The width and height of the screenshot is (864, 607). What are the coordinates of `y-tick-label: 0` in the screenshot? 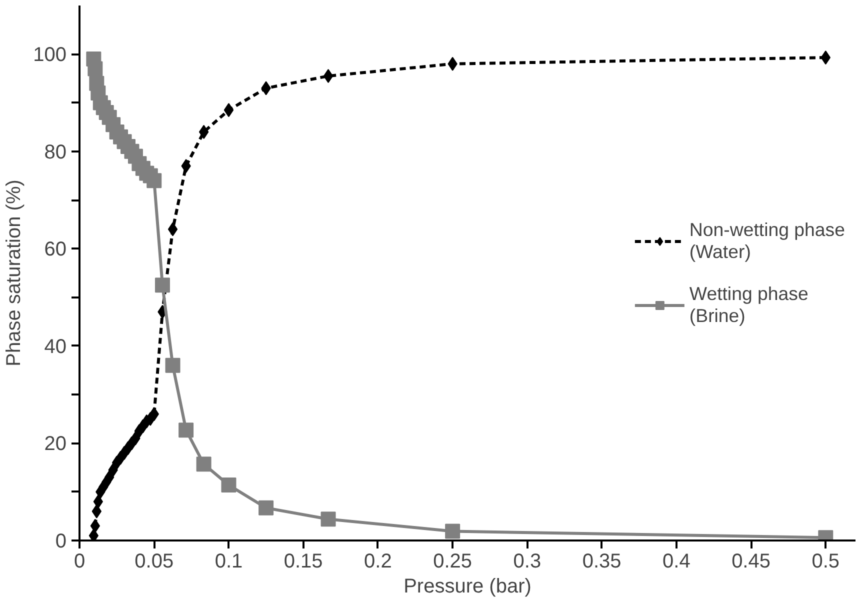 It's located at (60, 541).